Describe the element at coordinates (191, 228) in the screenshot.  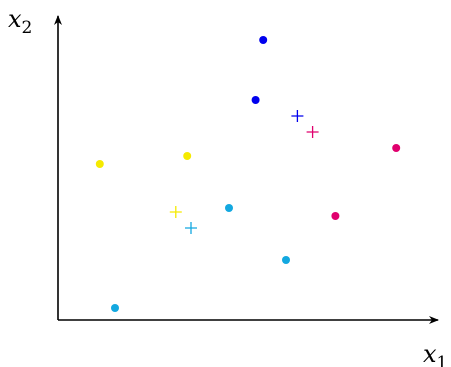
I see `cyan-centroid-marker` at that location.